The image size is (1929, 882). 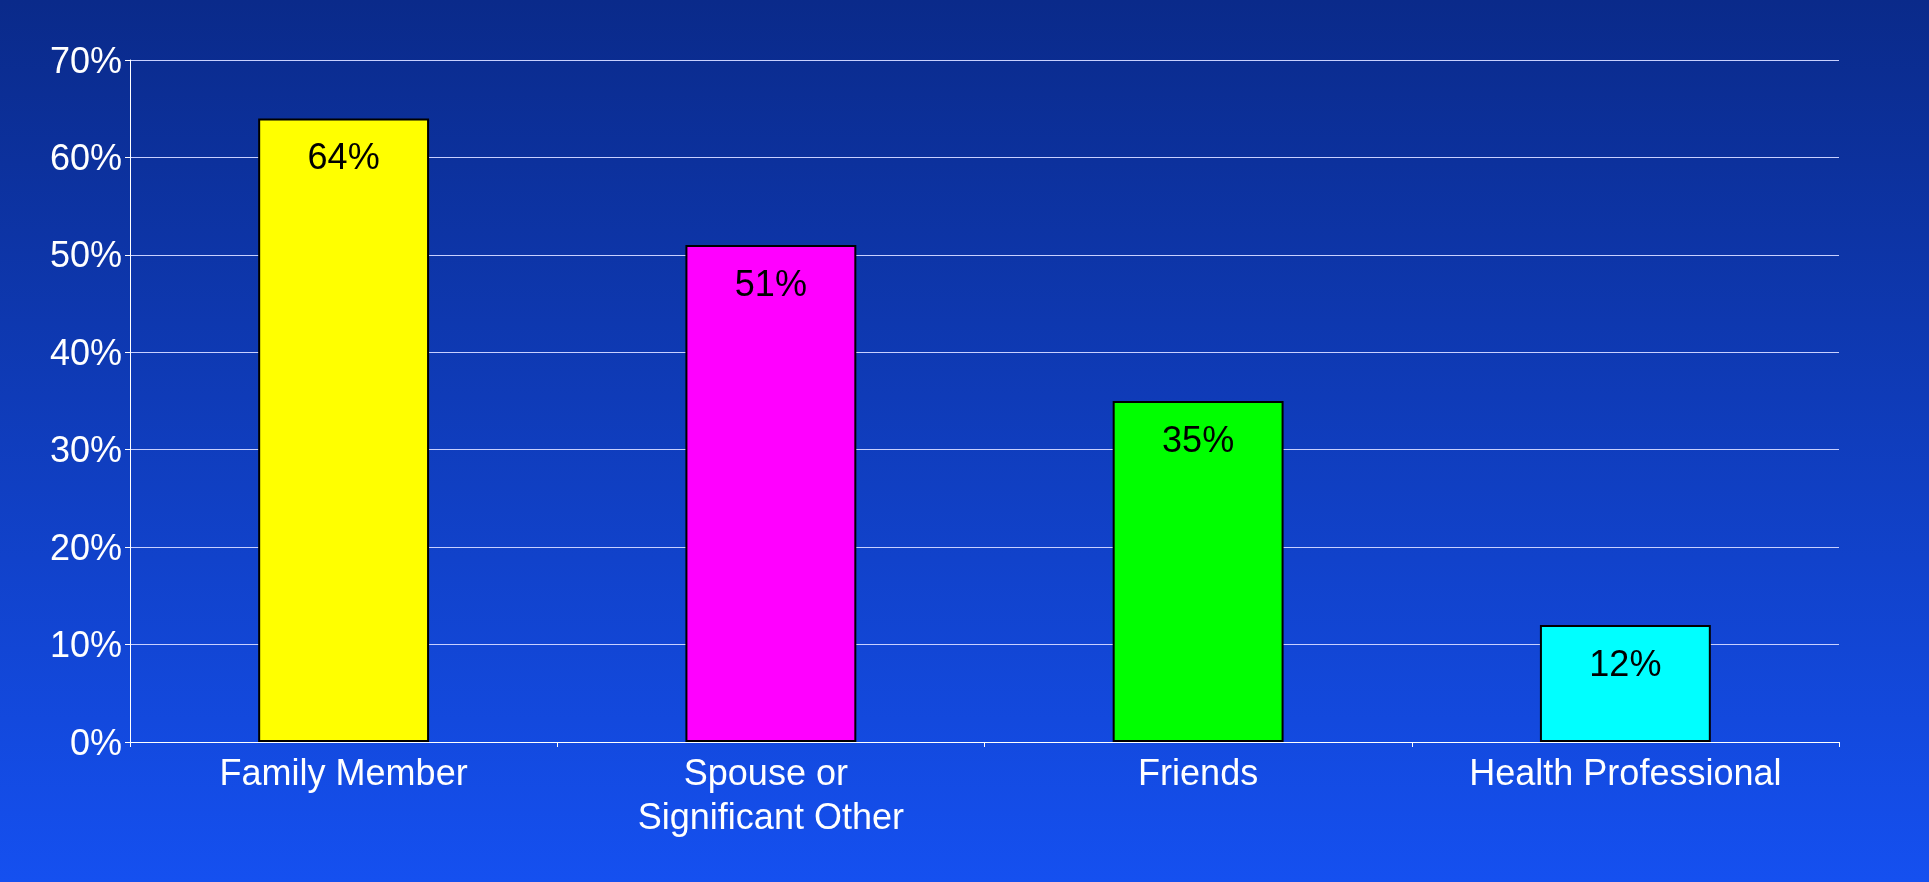 I want to click on y-tick-label: 40%, so click(x=85, y=352).